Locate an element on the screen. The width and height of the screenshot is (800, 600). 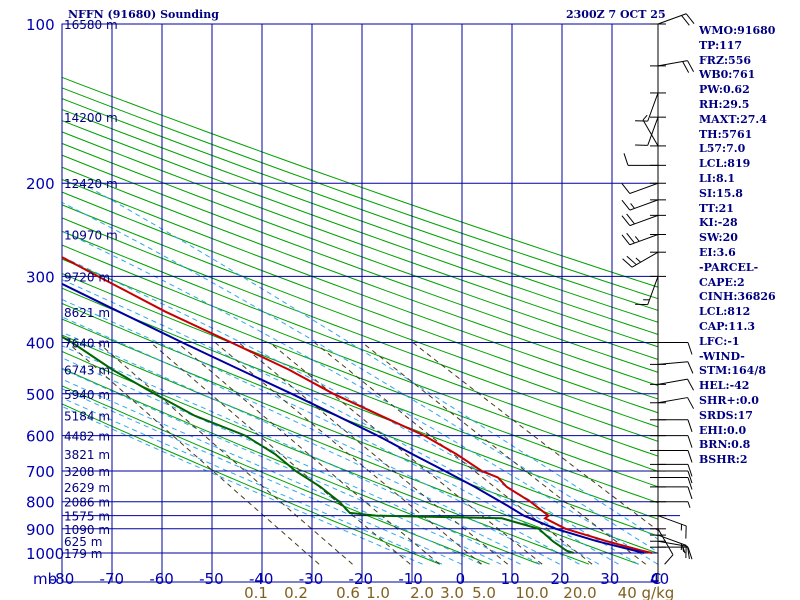
pressure-unit-label: mb is located at coordinates (45, 579).